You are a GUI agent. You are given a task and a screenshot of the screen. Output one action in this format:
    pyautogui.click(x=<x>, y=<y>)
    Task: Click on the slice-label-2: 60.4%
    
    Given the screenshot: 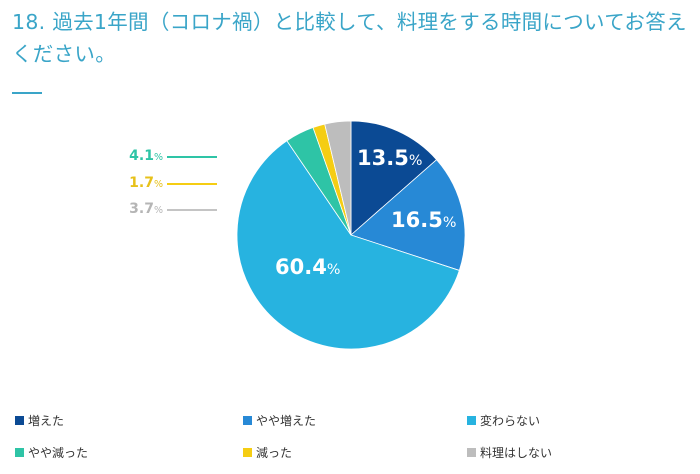 What is the action you would take?
    pyautogui.click(x=308, y=267)
    